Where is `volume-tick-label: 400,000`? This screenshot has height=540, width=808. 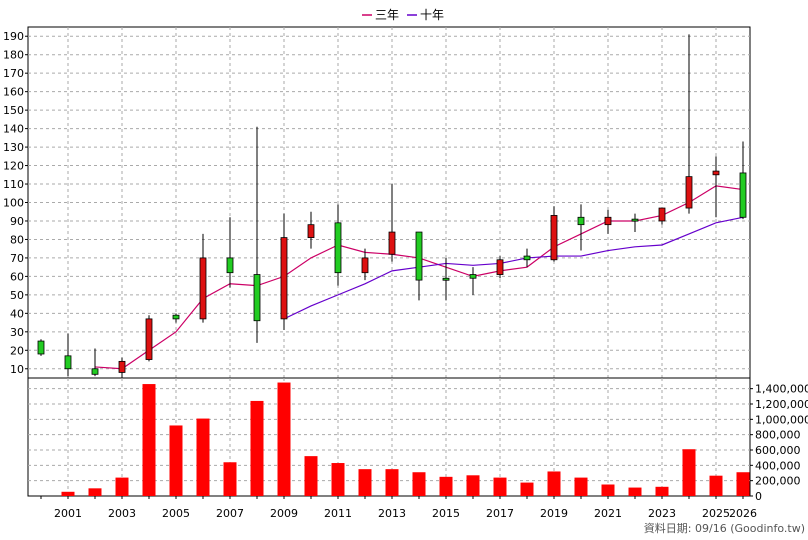 volume-tick-label: 400,000 is located at coordinates (778, 465).